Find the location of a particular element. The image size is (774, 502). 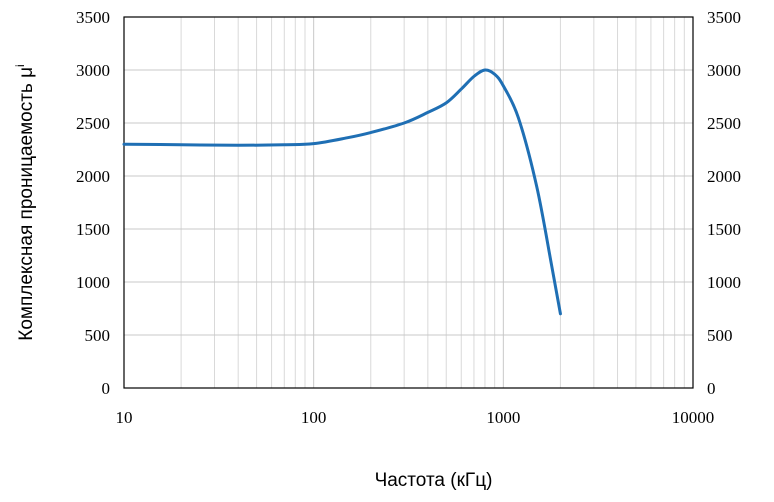

y-tick-label-right: 0 is located at coordinates (711, 388).